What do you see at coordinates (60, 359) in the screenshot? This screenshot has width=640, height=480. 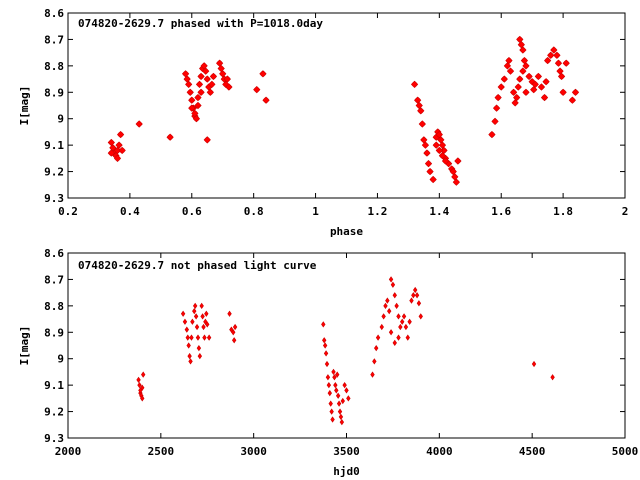 I see `y-tick-label: 9` at bounding box center [60, 359].